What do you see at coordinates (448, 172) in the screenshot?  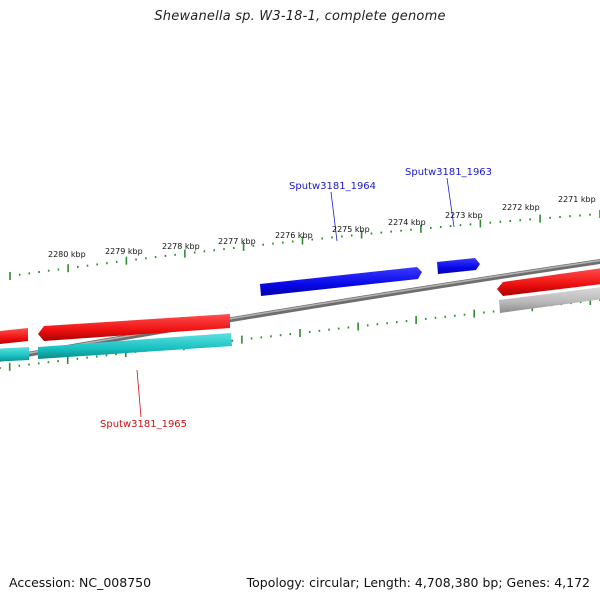 I see `gene-label-sputw3181-1963: Sputw3181_1963` at bounding box center [448, 172].